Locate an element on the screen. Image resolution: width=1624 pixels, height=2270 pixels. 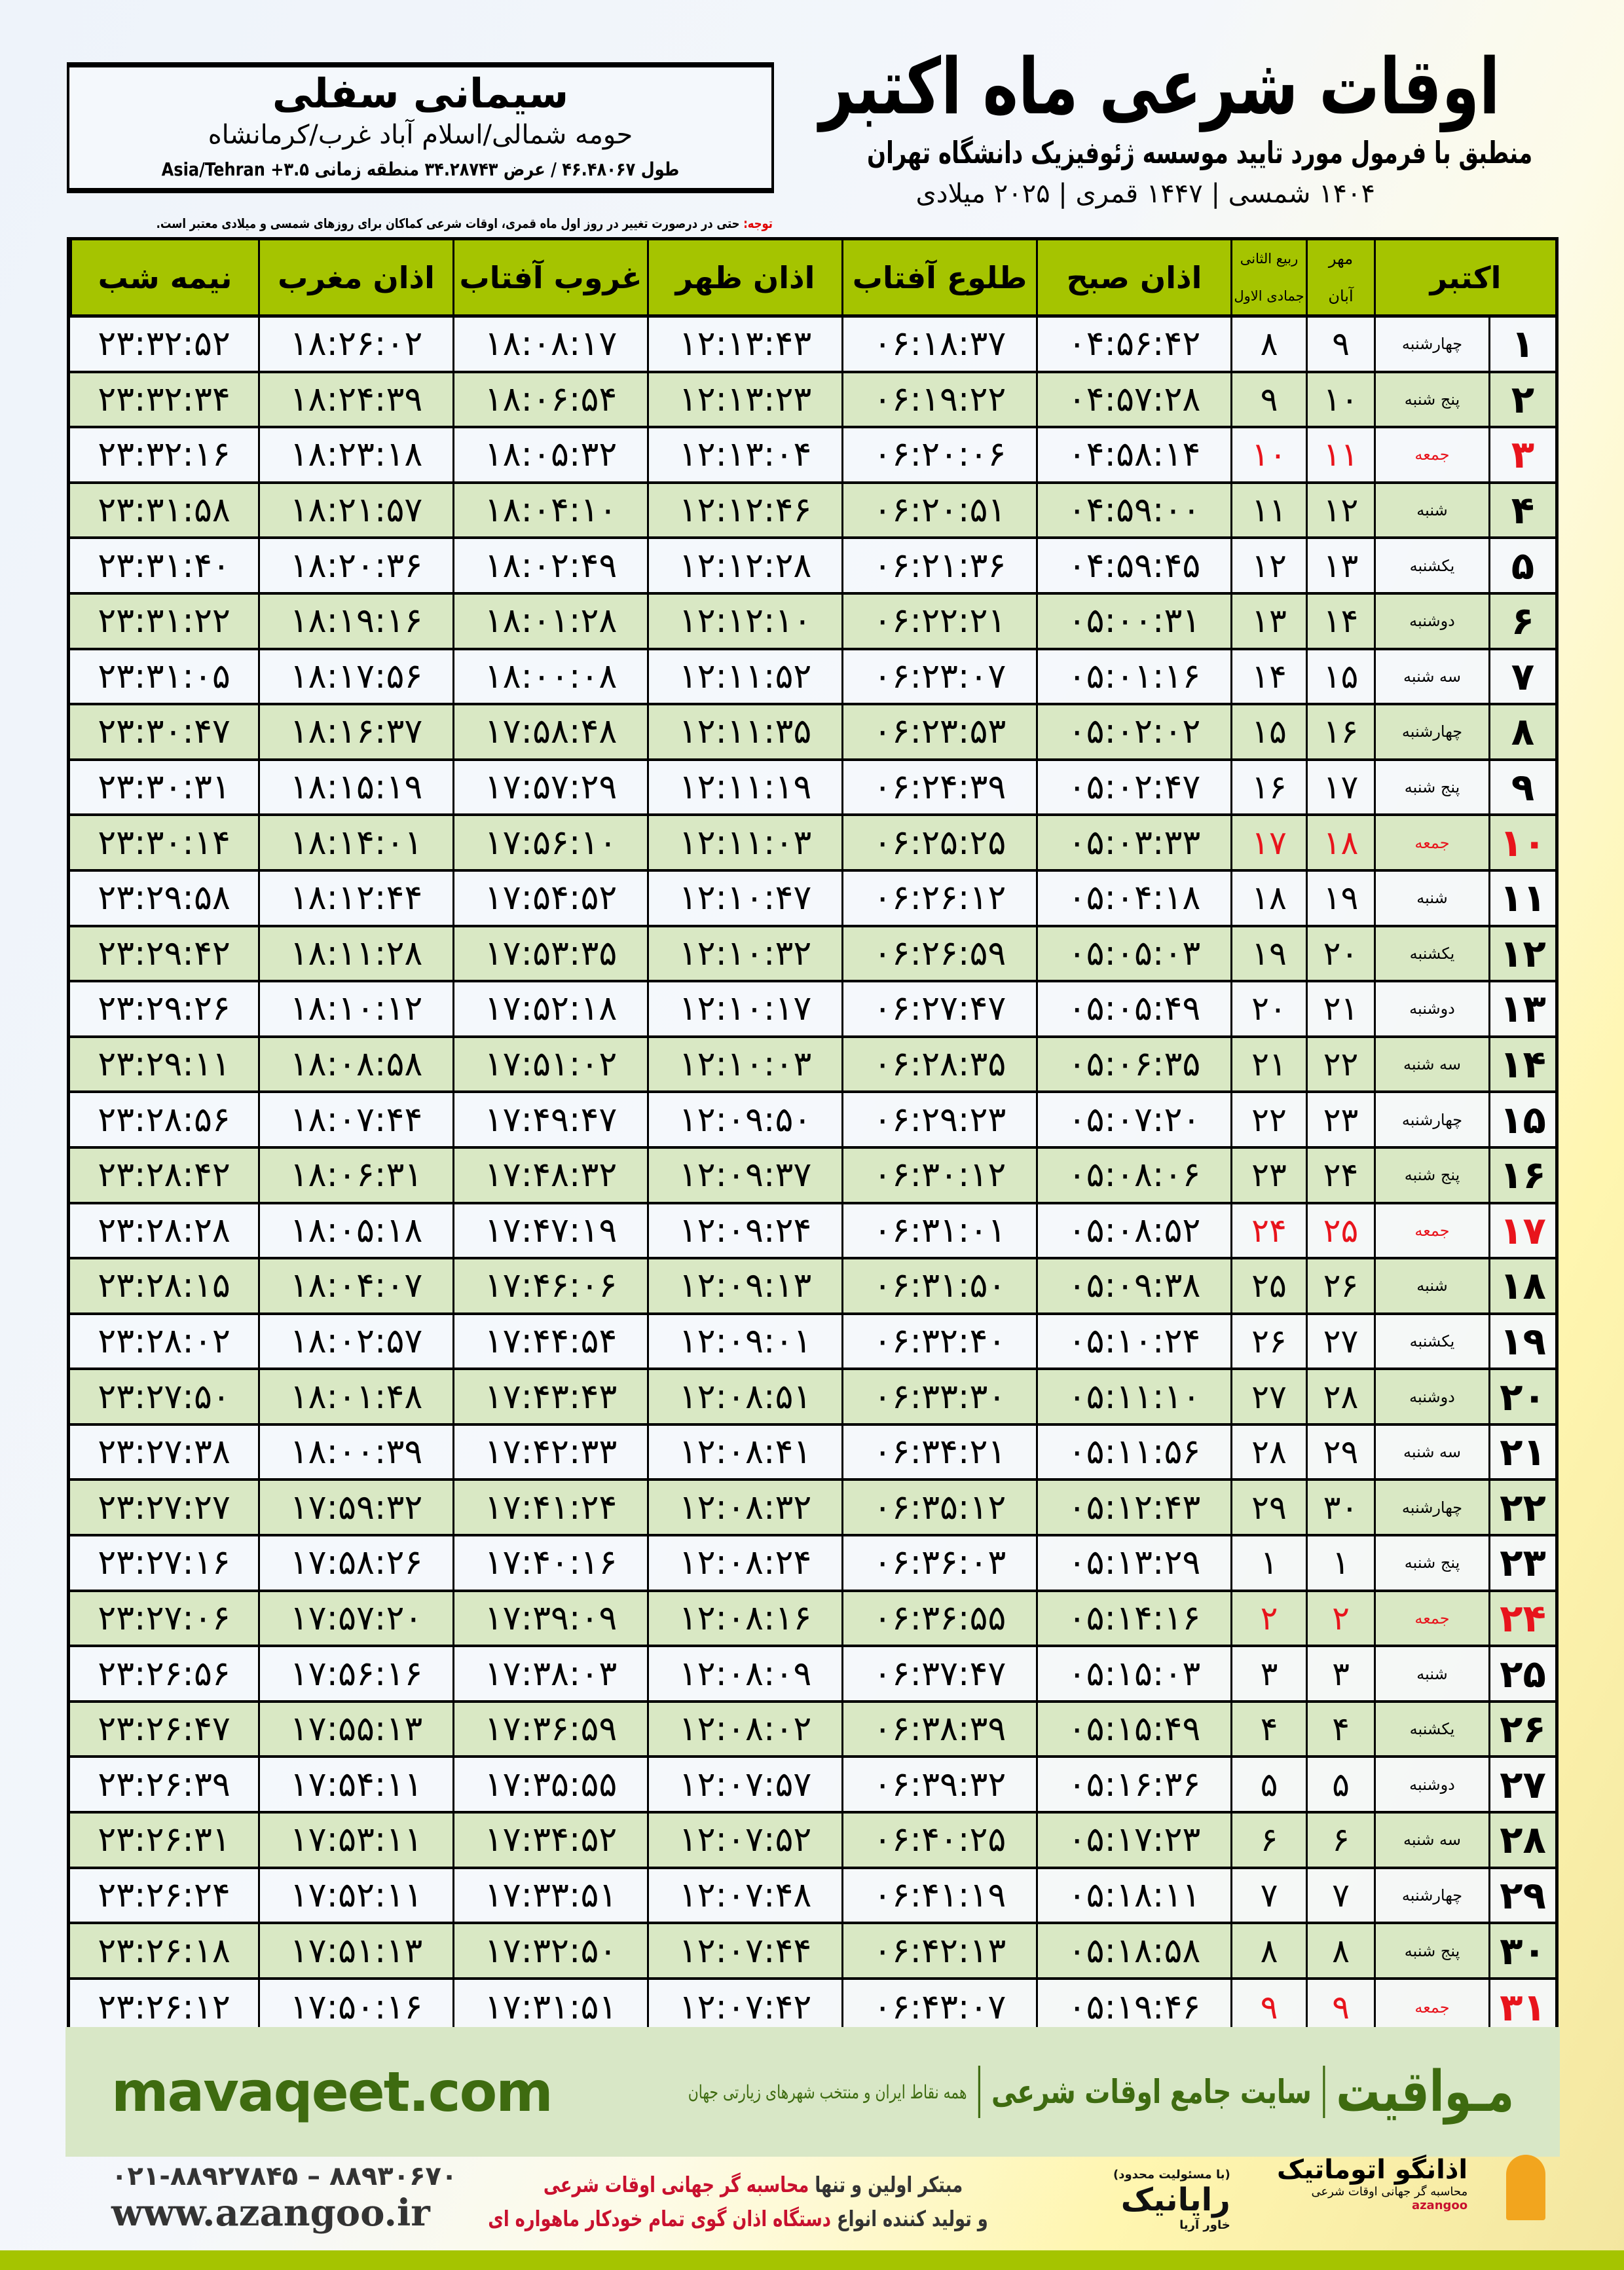
maghrib-time: ۱۸:۱۷:۵۶ is located at coordinates (355, 676).